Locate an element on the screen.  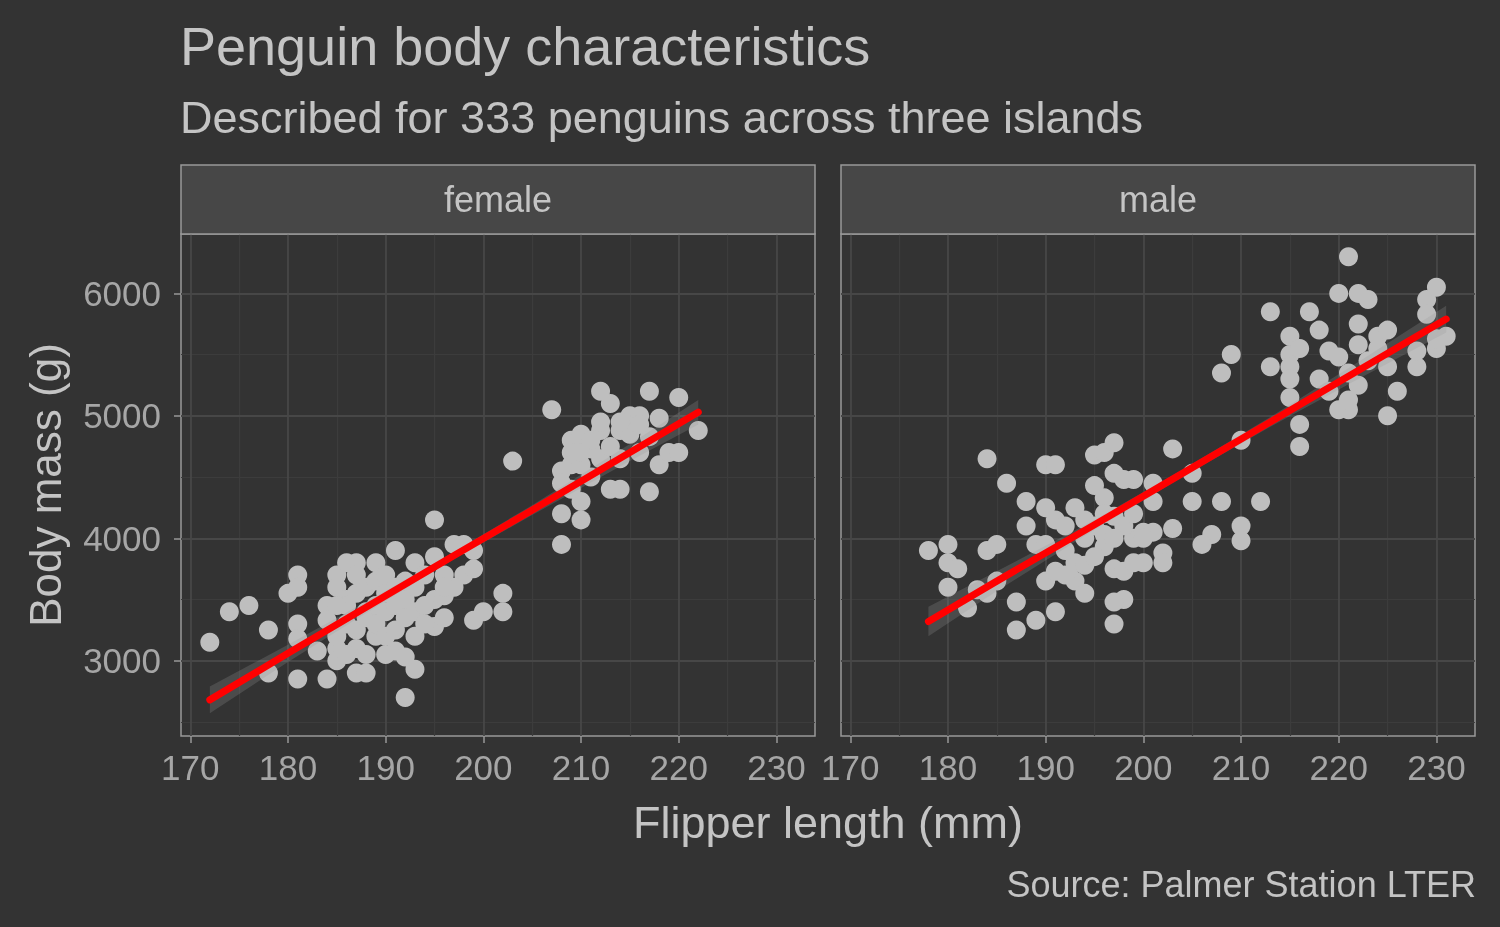
text: Described for 333 penguins across three islands is located at coordinates (662, 117).